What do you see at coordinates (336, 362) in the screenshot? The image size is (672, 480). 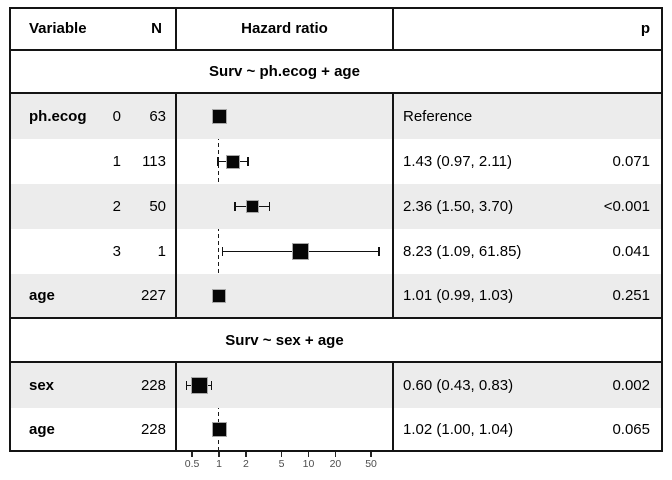 I see `section2-bottom-line` at bounding box center [336, 362].